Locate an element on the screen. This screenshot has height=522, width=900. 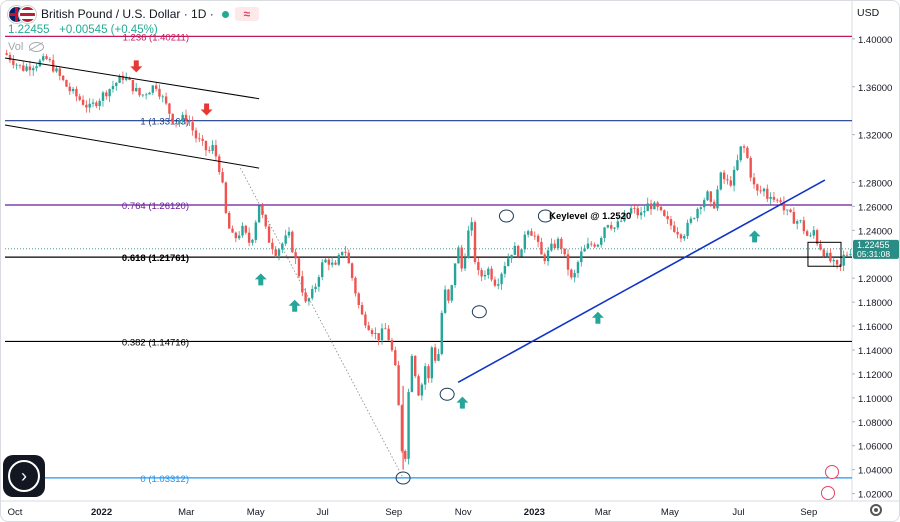
last-price-tag is located at coordinates (876, 249).